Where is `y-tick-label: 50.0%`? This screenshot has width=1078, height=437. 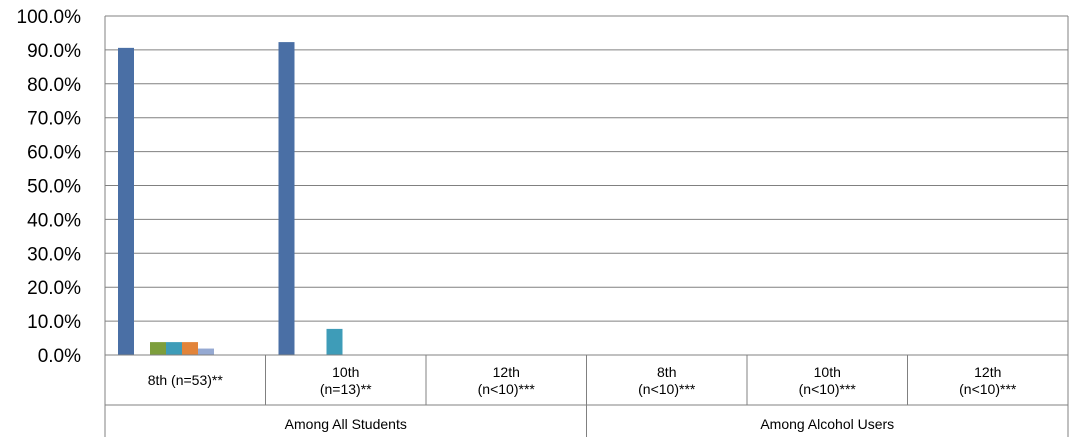 y-tick-label: 50.0% is located at coordinates (54, 187).